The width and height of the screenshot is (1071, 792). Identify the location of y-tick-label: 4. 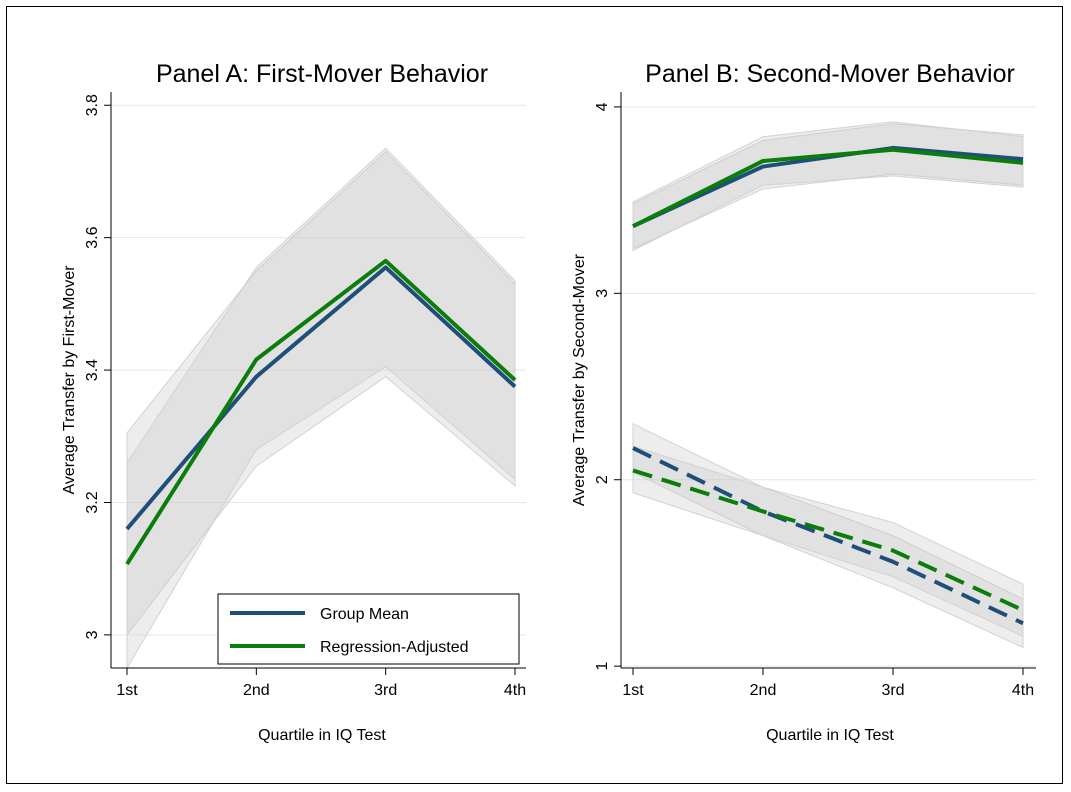
(602, 106).